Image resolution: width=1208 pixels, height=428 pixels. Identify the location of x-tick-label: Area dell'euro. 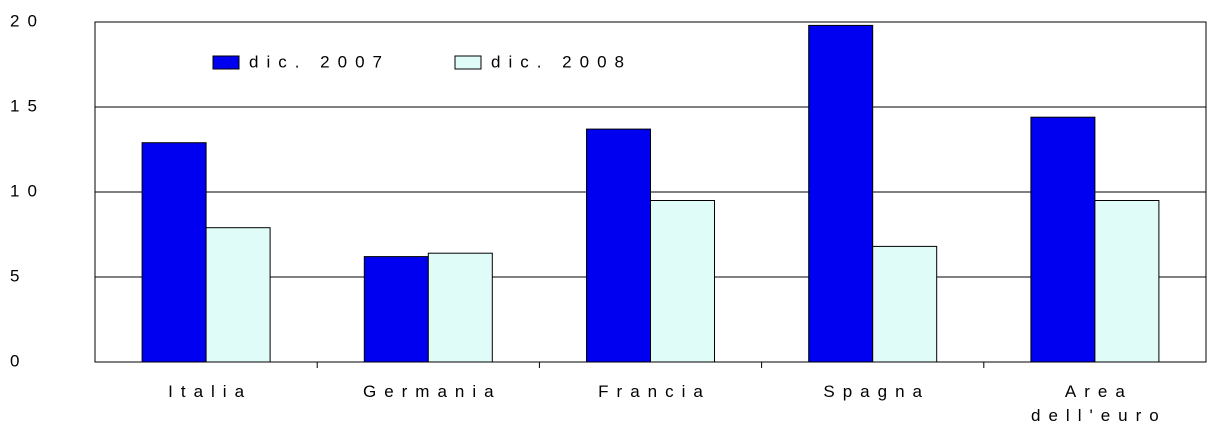
(1099, 403).